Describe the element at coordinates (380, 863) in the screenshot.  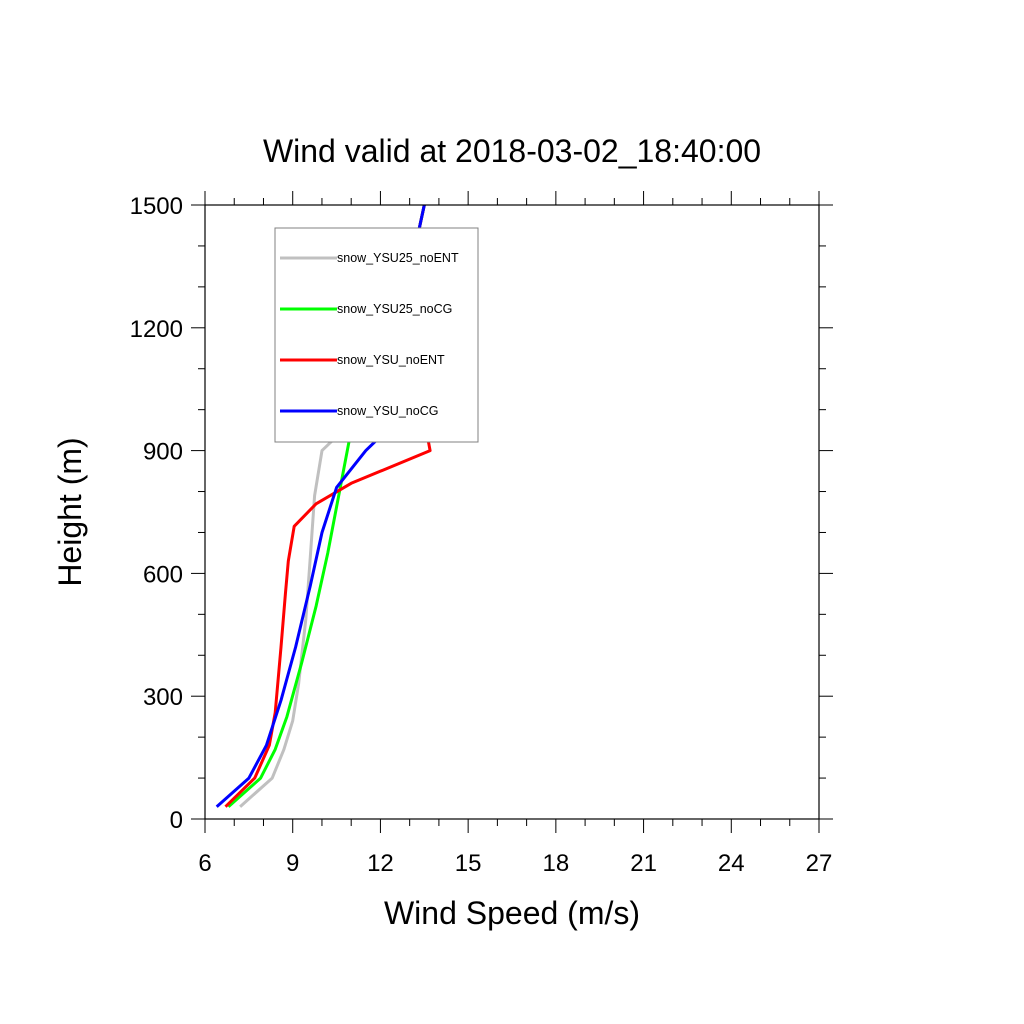
I see `x-tick-label: 12` at that location.